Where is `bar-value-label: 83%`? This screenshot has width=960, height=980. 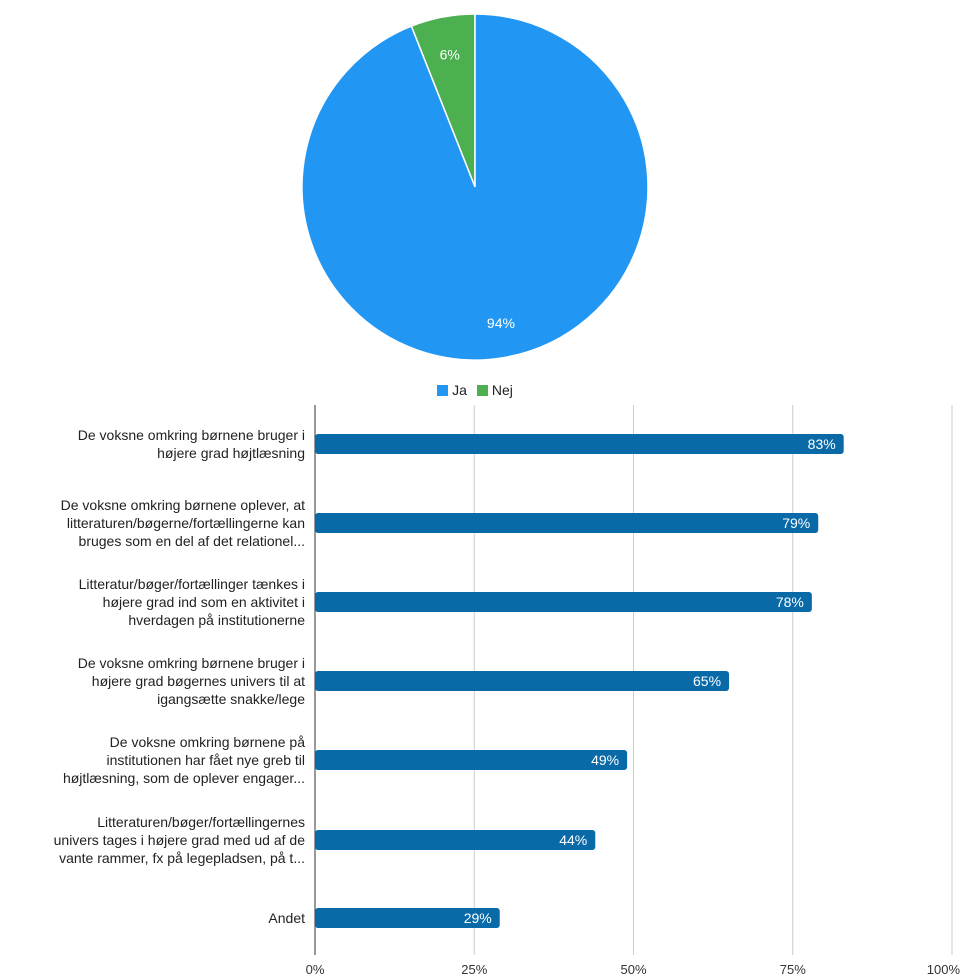 bar-value-label: 83% is located at coordinates (822, 444).